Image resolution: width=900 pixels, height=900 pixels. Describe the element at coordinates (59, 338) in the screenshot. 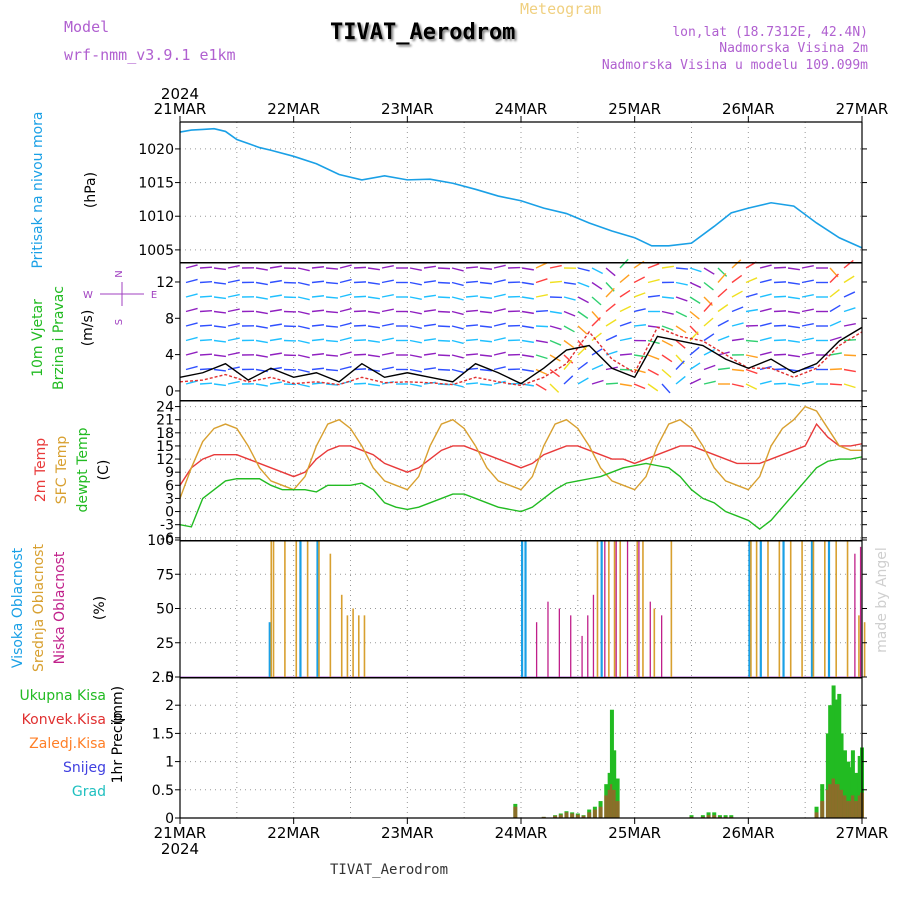

I see `wind-axis-label-2: Brzina i Pravac` at that location.